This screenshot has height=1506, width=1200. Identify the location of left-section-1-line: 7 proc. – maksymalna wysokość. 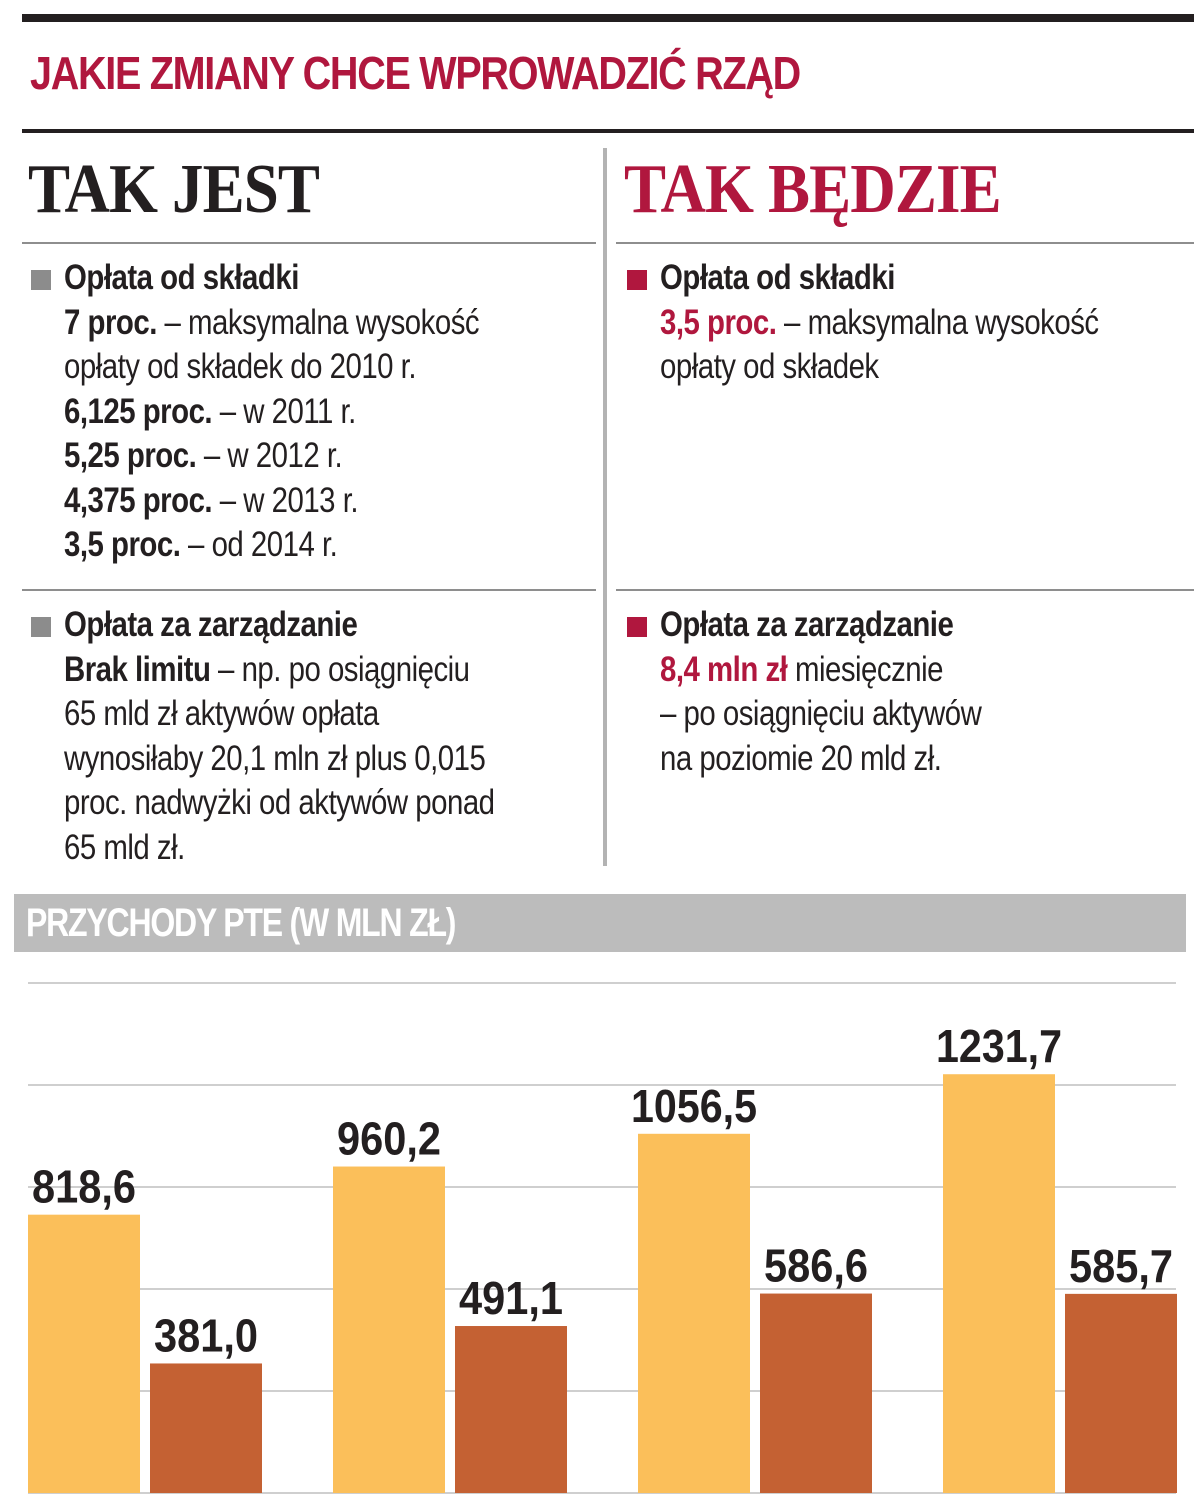
(272, 322).